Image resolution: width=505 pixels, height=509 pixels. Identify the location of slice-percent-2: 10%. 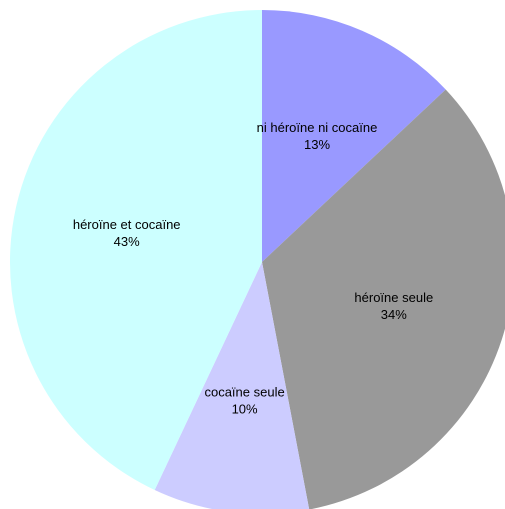
(245, 409).